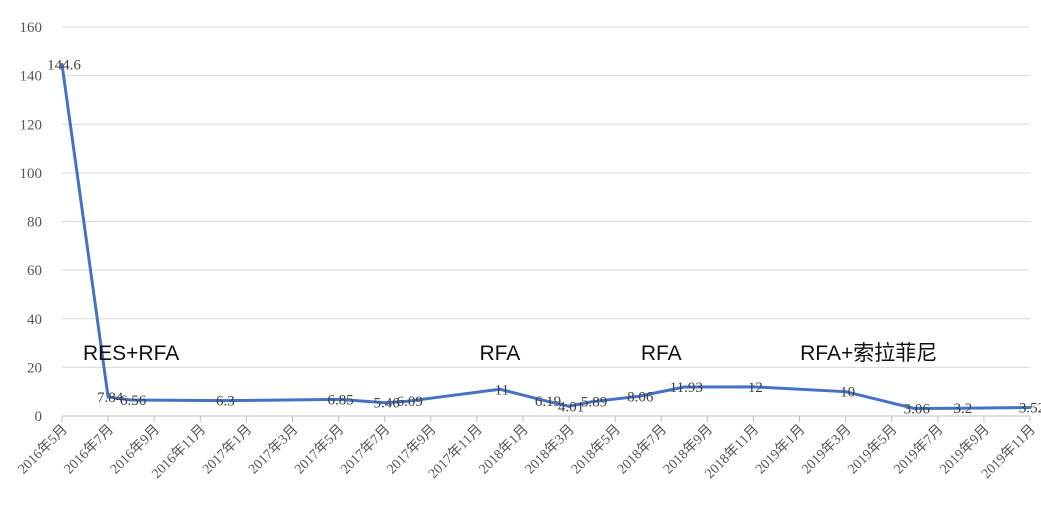  What do you see at coordinates (1030, 408) in the screenshot?
I see `data-label: 3.52` at bounding box center [1030, 408].